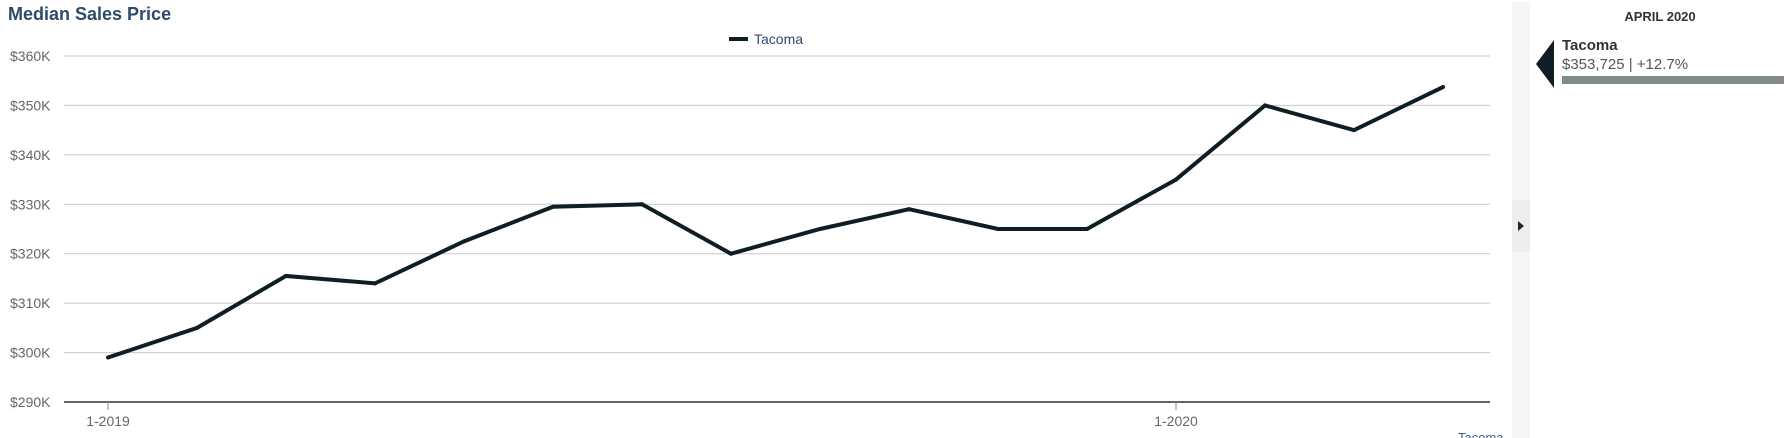 The image size is (1792, 438). What do you see at coordinates (1625, 64) in the screenshot?
I see `panel-series-value: $353,725 | +12.7%` at bounding box center [1625, 64].